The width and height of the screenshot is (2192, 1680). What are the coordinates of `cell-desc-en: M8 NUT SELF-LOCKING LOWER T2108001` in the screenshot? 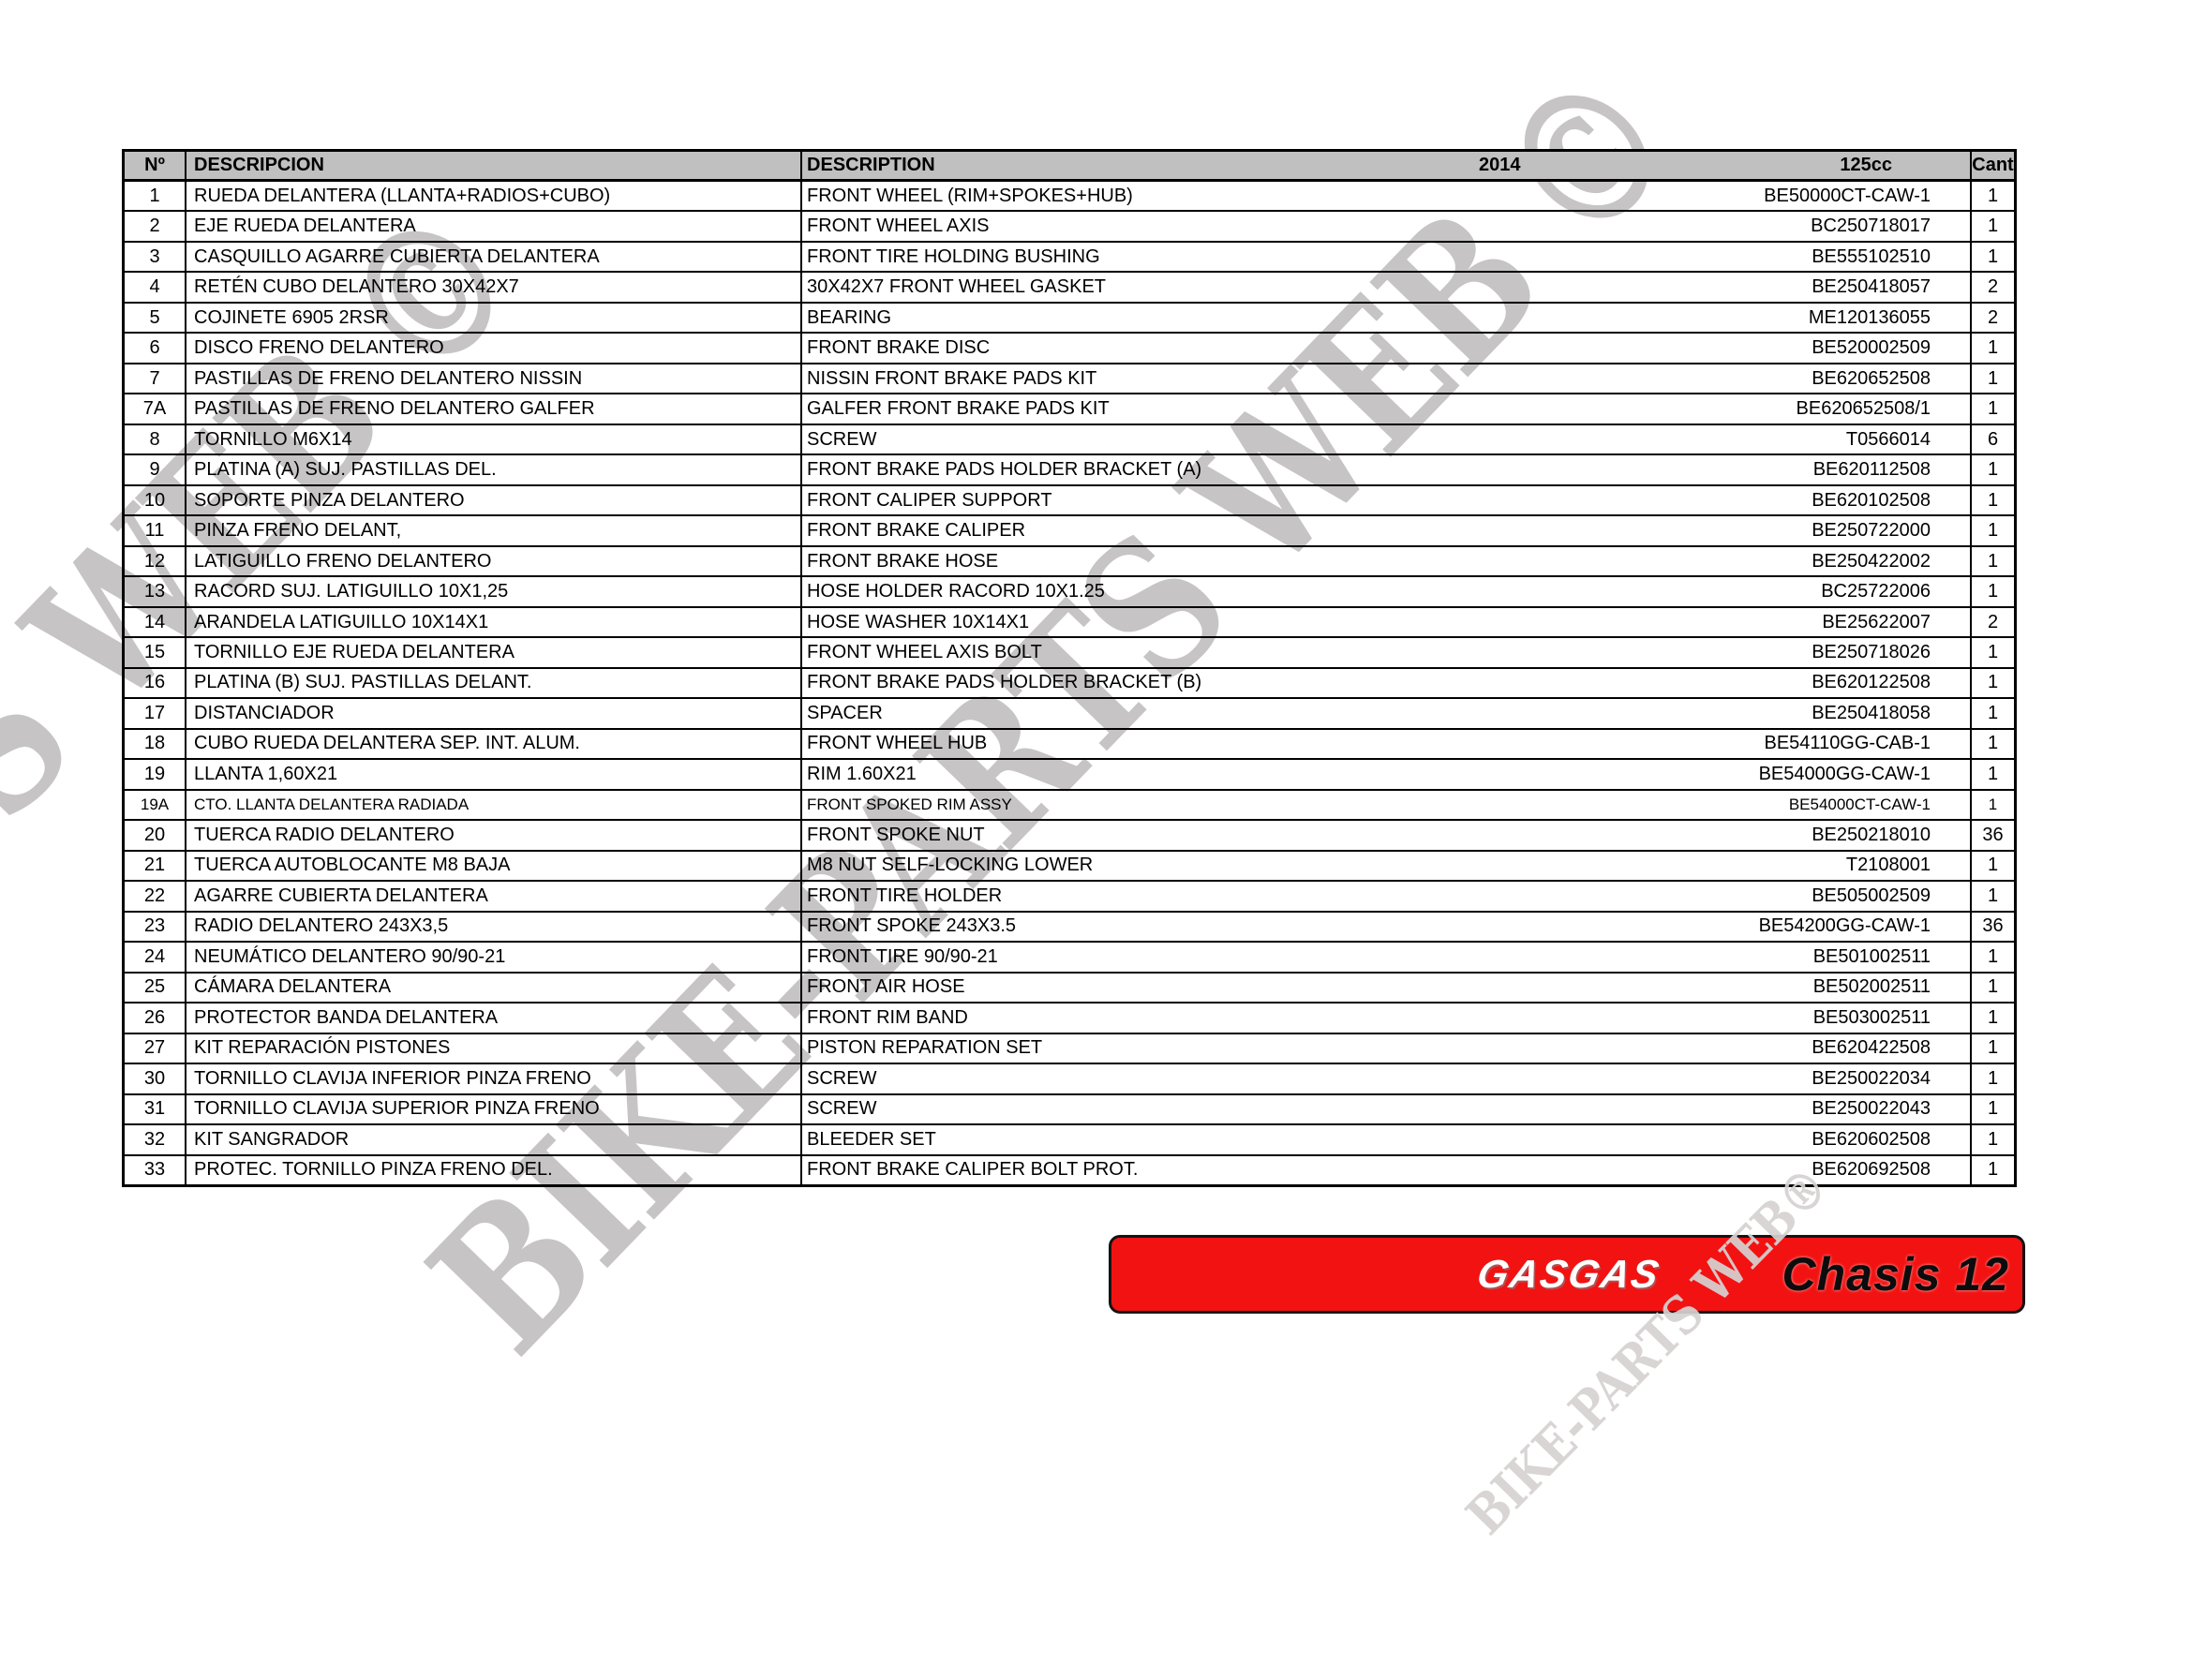 It's located at (1386, 866).